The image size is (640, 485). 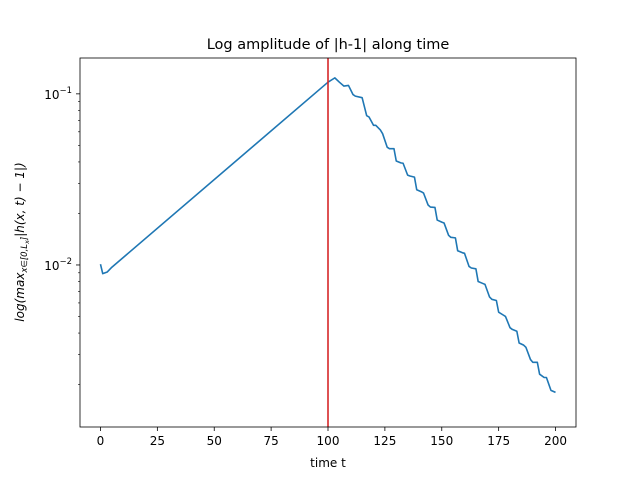 What do you see at coordinates (22, 241) in the screenshot?
I see `y-axis-label: log(maxx∈[0,Lx]|h(x, t) − 1|)` at bounding box center [22, 241].